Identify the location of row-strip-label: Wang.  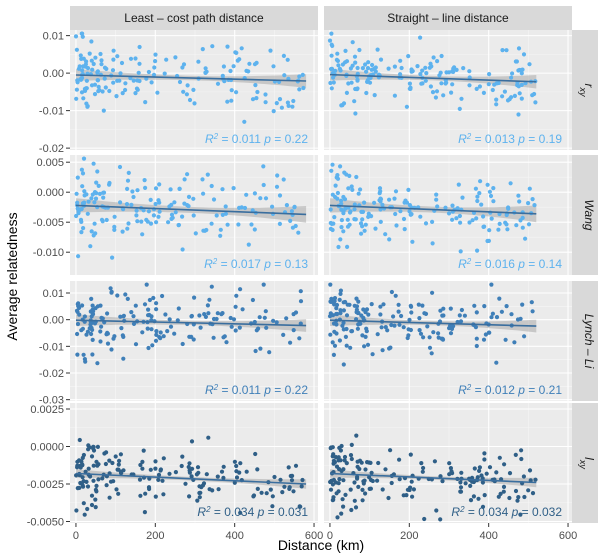
(589, 214).